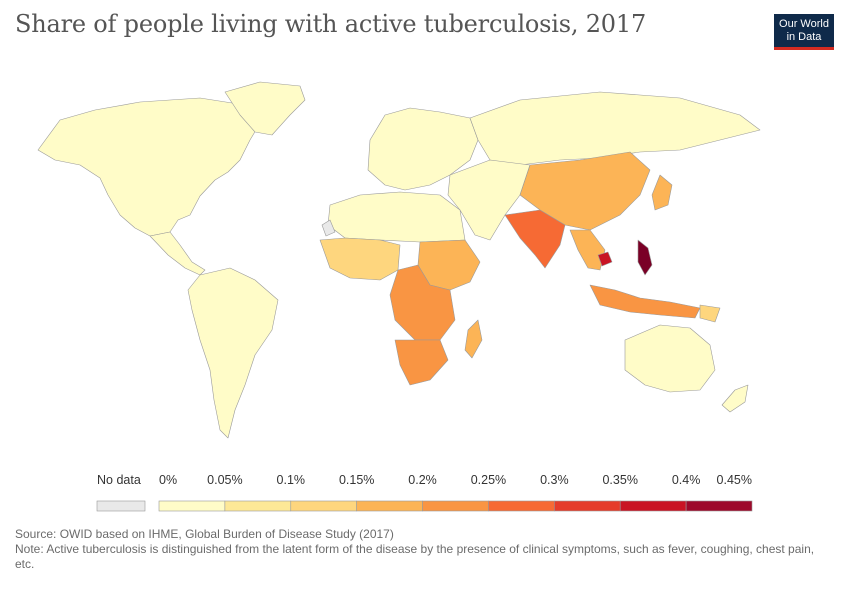  What do you see at coordinates (421, 362) in the screenshot?
I see `region-southern-africa` at bounding box center [421, 362].